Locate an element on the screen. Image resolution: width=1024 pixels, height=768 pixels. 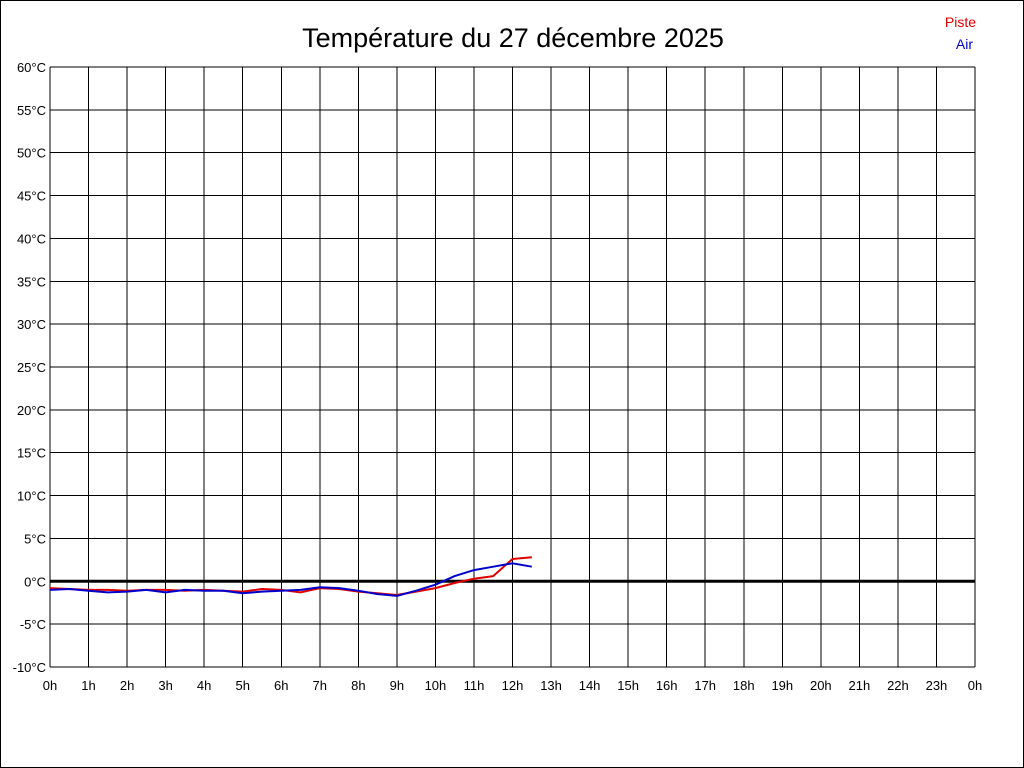
y-tick-label: 60°C is located at coordinates (31, 67).